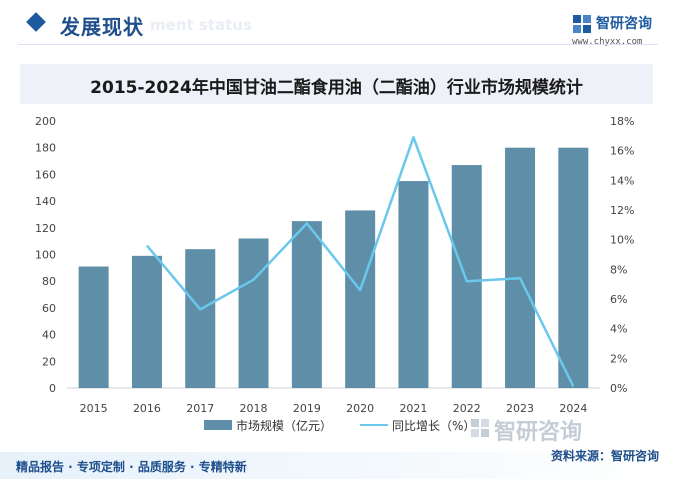 The image size is (673, 479). I want to click on y-right-tick-label: 10%, so click(622, 240).